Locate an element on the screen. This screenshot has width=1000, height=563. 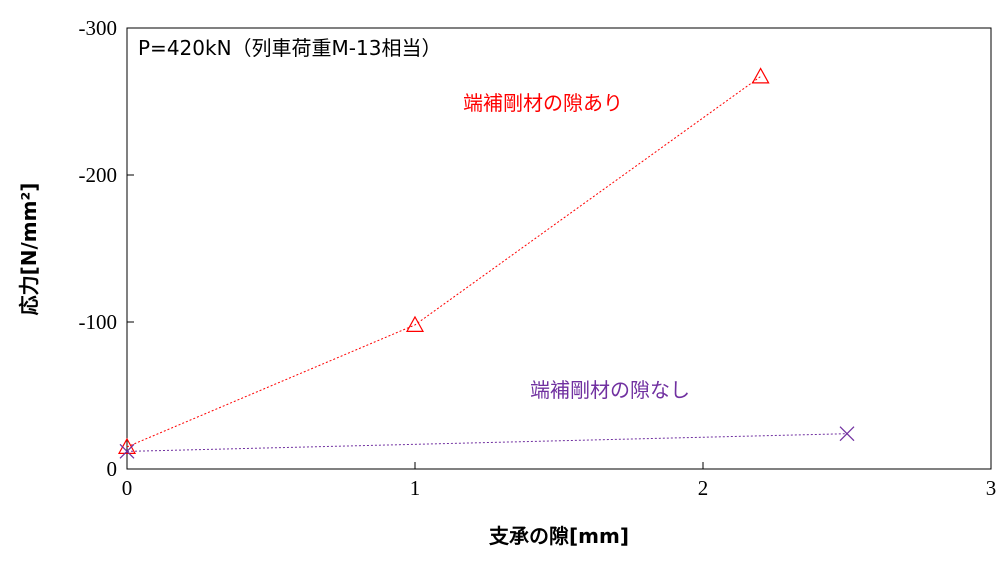
annotation-without-gap: 端補剛材の隙なし is located at coordinates (610, 390).